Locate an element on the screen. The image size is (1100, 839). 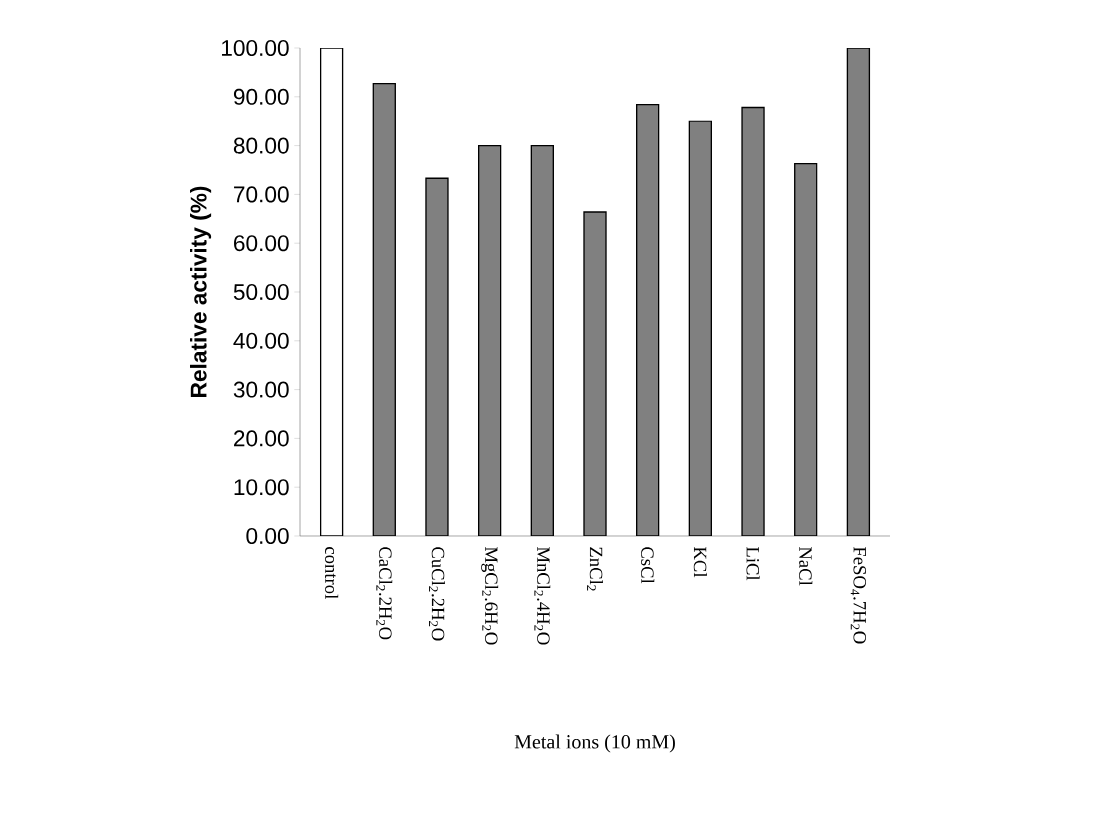
x-tick-label: control is located at coordinates (332, 573).